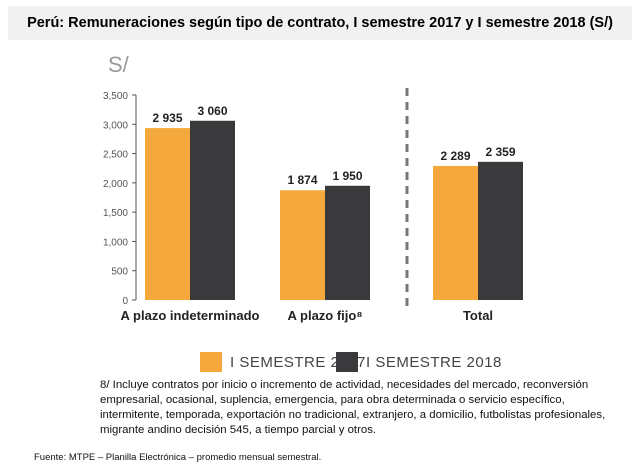 This screenshot has height=469, width=640. What do you see at coordinates (115, 96) in the screenshot?
I see `y-tick-label: 3,500` at bounding box center [115, 96].